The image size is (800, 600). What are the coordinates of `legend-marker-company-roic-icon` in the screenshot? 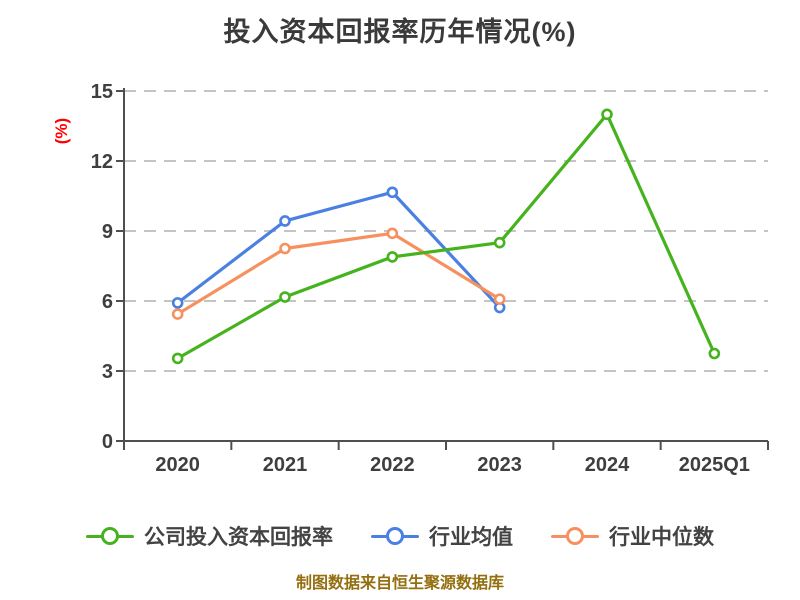 It's located at (110, 536).